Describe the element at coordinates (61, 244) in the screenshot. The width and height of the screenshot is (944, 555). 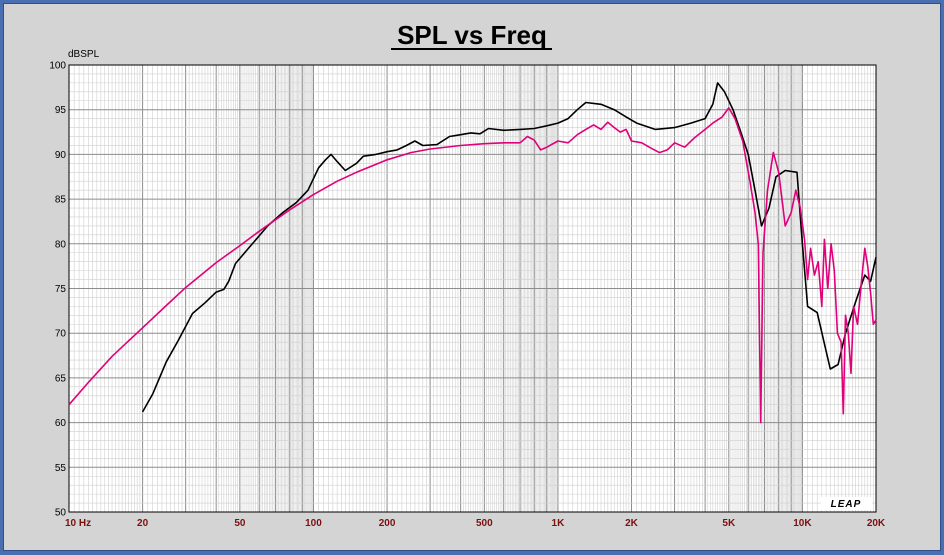
I see `y-tick-label: 80` at that location.